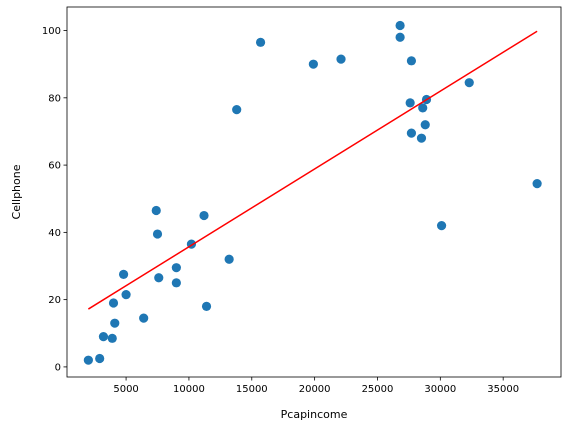  What do you see at coordinates (16, 191) in the screenshot?
I see `y-axis-label: Cellphone` at bounding box center [16, 191].